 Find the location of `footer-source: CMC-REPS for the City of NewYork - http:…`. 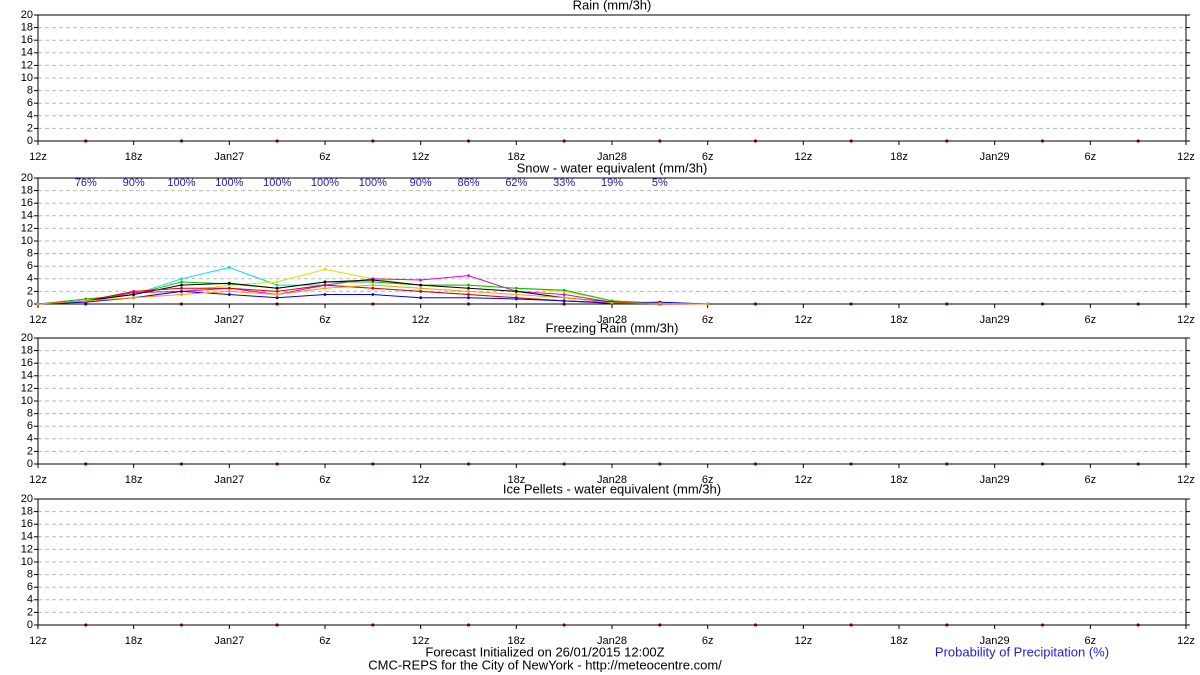

footer-source: CMC-REPS for the City of NewYork - http:… is located at coordinates (545, 664).